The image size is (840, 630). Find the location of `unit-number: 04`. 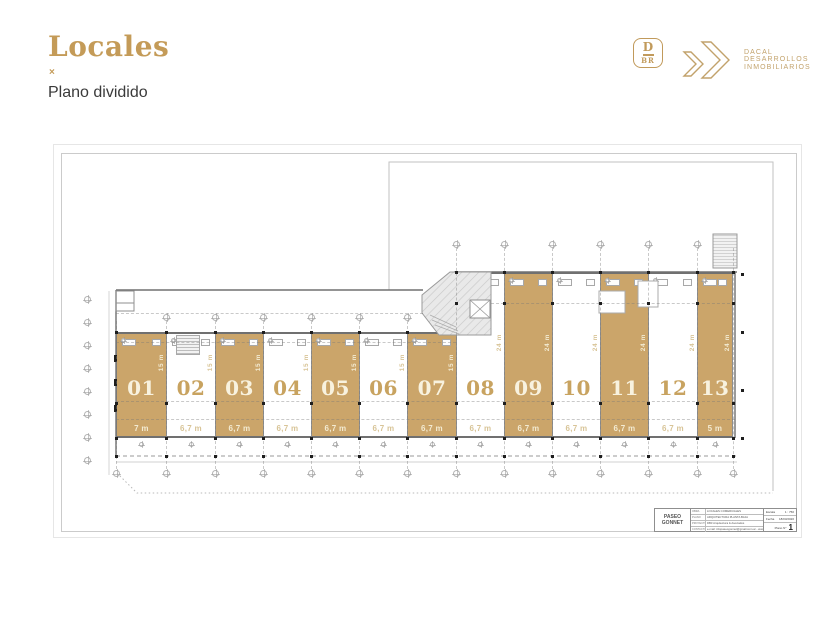

unit-number: 04 is located at coordinates (287, 388).